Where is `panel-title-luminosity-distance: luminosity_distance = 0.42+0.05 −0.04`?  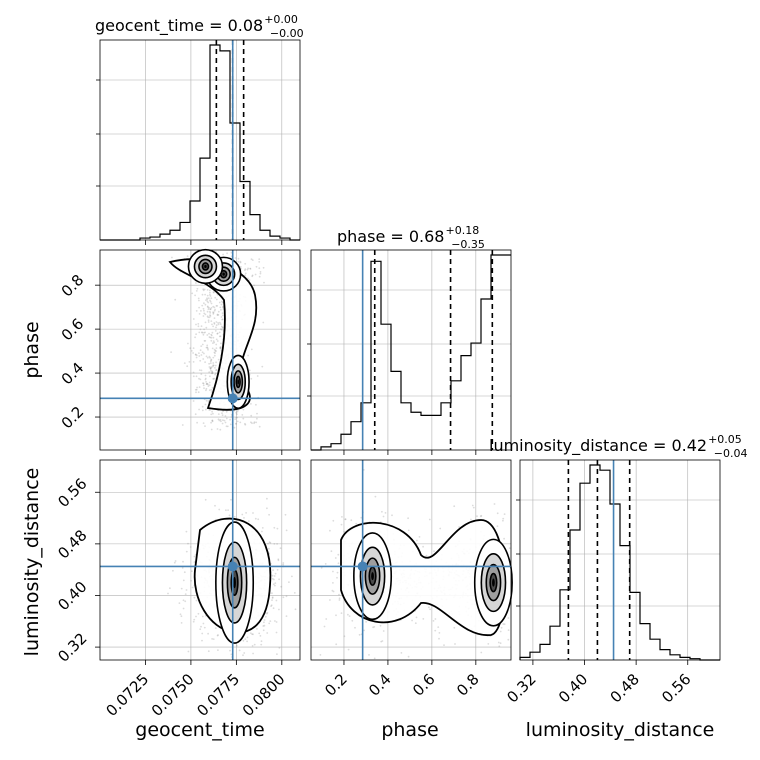
panel-title-luminosity-distance: luminosity_distance = 0.42+0.05 −0.04 is located at coordinates (618, 446).